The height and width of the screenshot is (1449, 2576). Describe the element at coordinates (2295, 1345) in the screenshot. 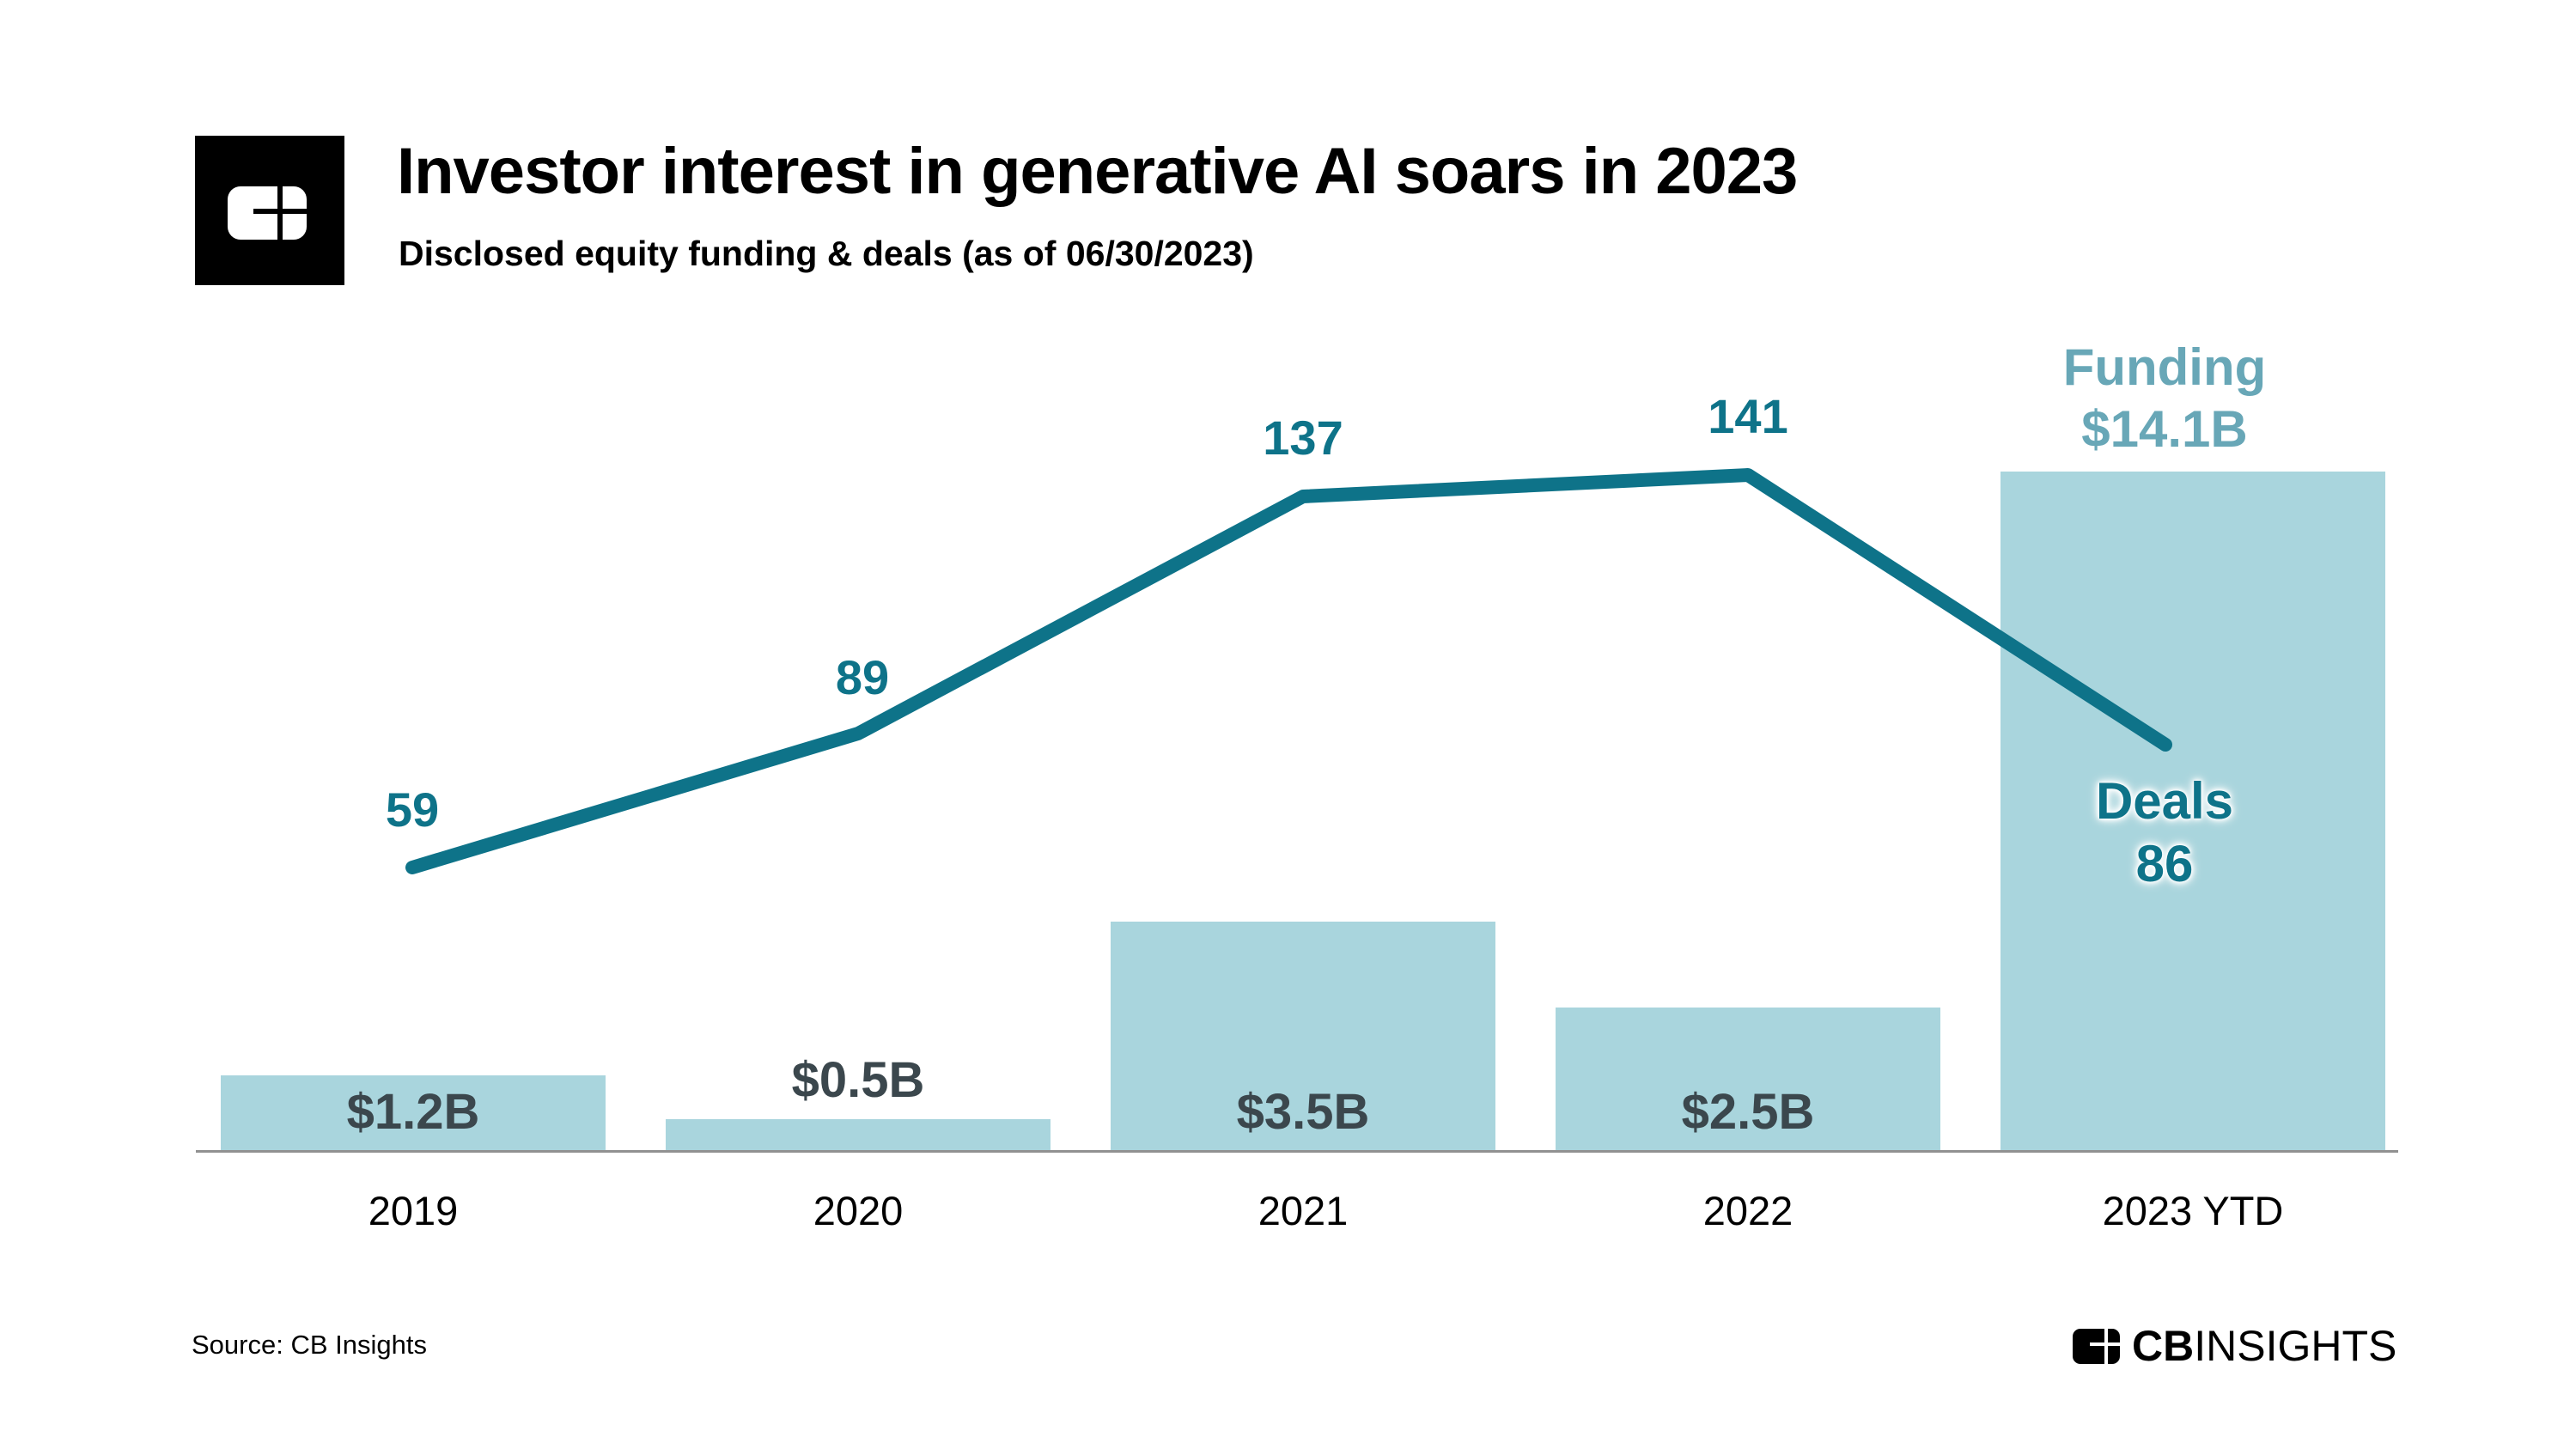

I see `brand-insights: INSIGHTS` at that location.